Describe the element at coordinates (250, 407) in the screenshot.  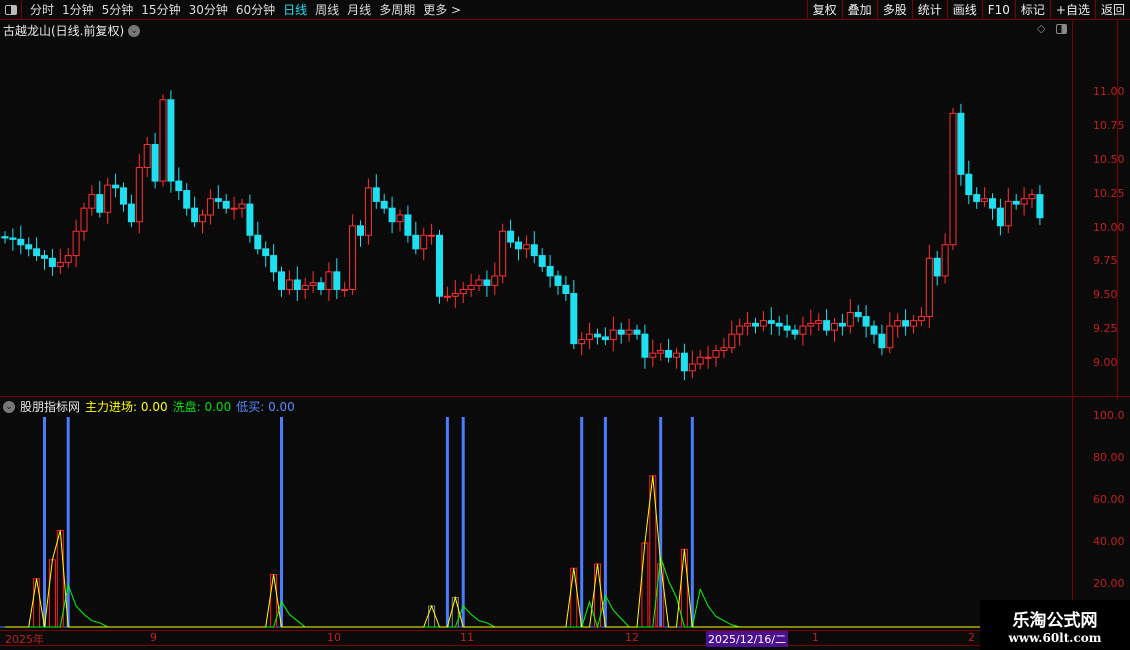
I see `dimai-label: 低买:` at that location.